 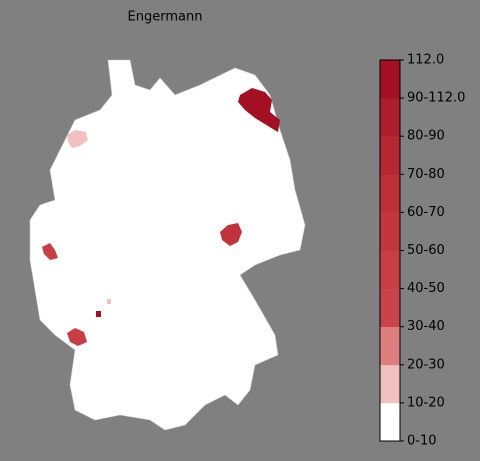 What do you see at coordinates (436, 98) in the screenshot?
I see `colorbar-label: 90-112.0` at bounding box center [436, 98].